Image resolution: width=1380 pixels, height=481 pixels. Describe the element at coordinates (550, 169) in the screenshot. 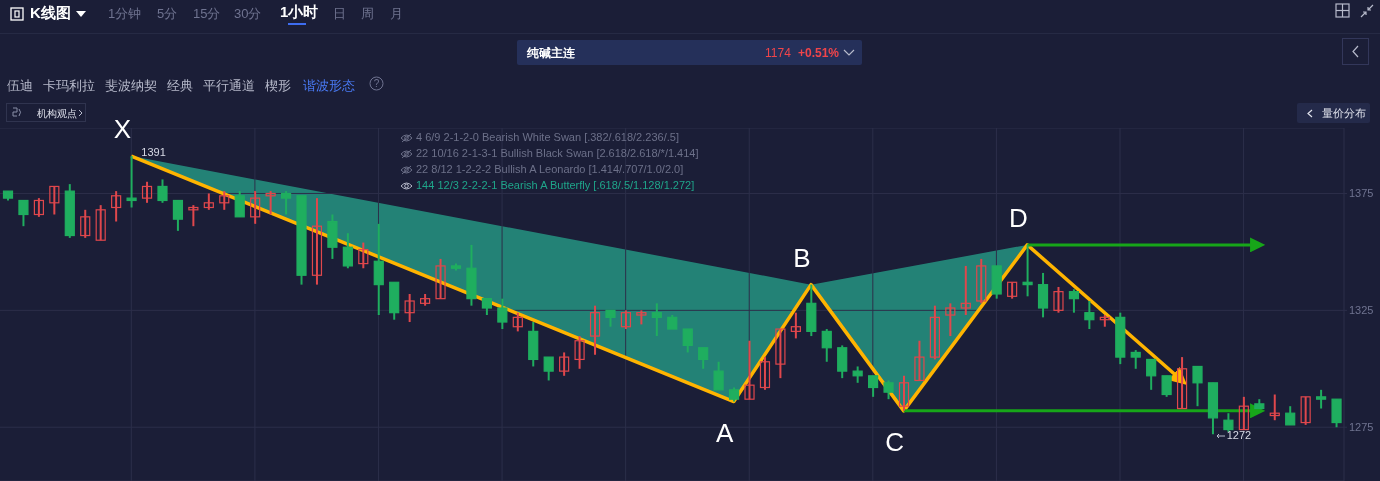

I see `annotation: 22 8/12 1-2-2-2 Bullish A Leonardo [1.414/.707/1.0/2.0]` at that location.